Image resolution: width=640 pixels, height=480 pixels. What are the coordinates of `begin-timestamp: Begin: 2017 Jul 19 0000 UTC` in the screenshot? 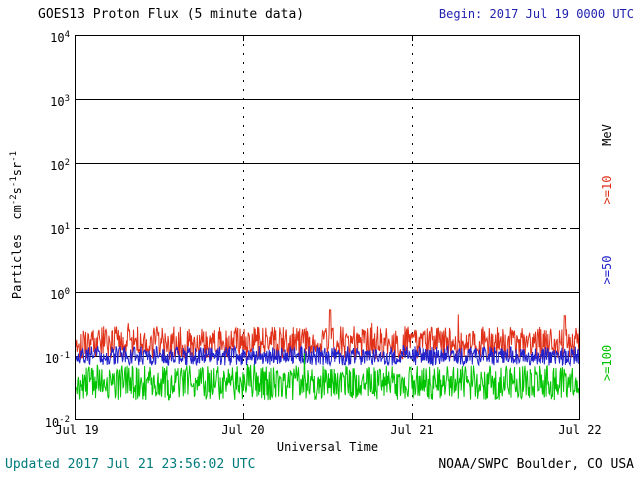 It's located at (536, 14).